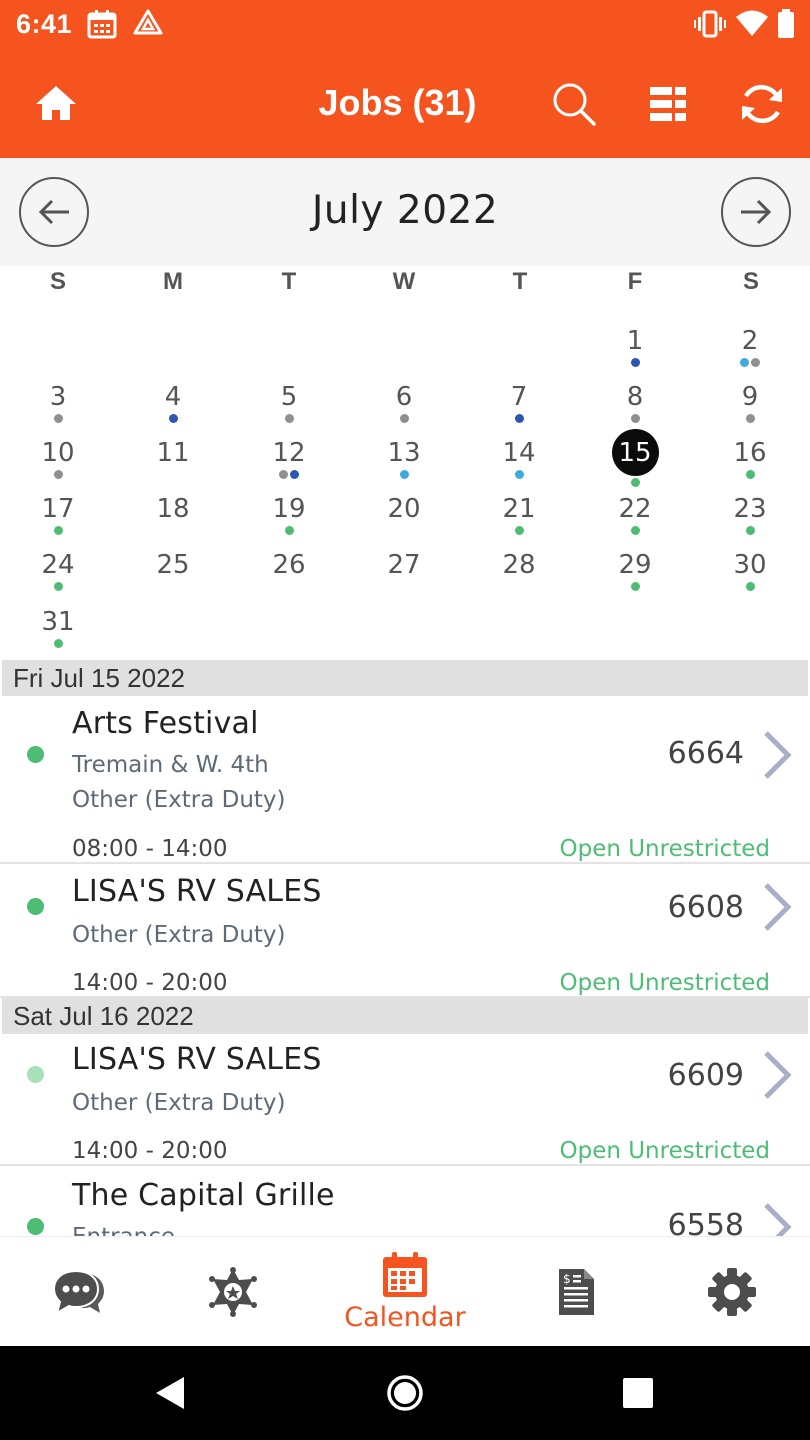  I want to click on calendar-day-17: 17, so click(58, 522).